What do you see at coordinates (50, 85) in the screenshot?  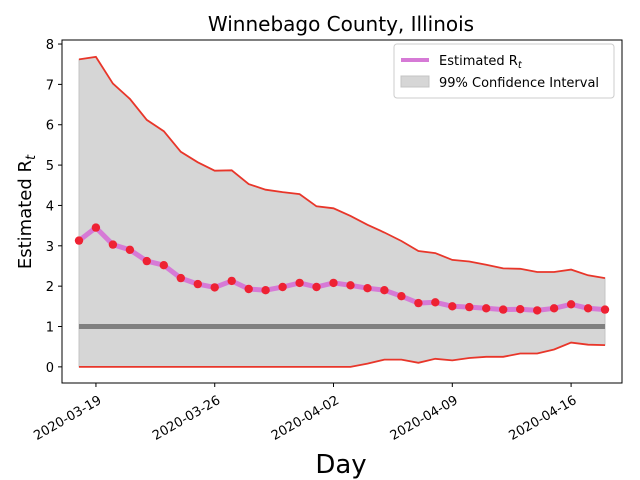 I see `y-tick-label: 7` at bounding box center [50, 85].